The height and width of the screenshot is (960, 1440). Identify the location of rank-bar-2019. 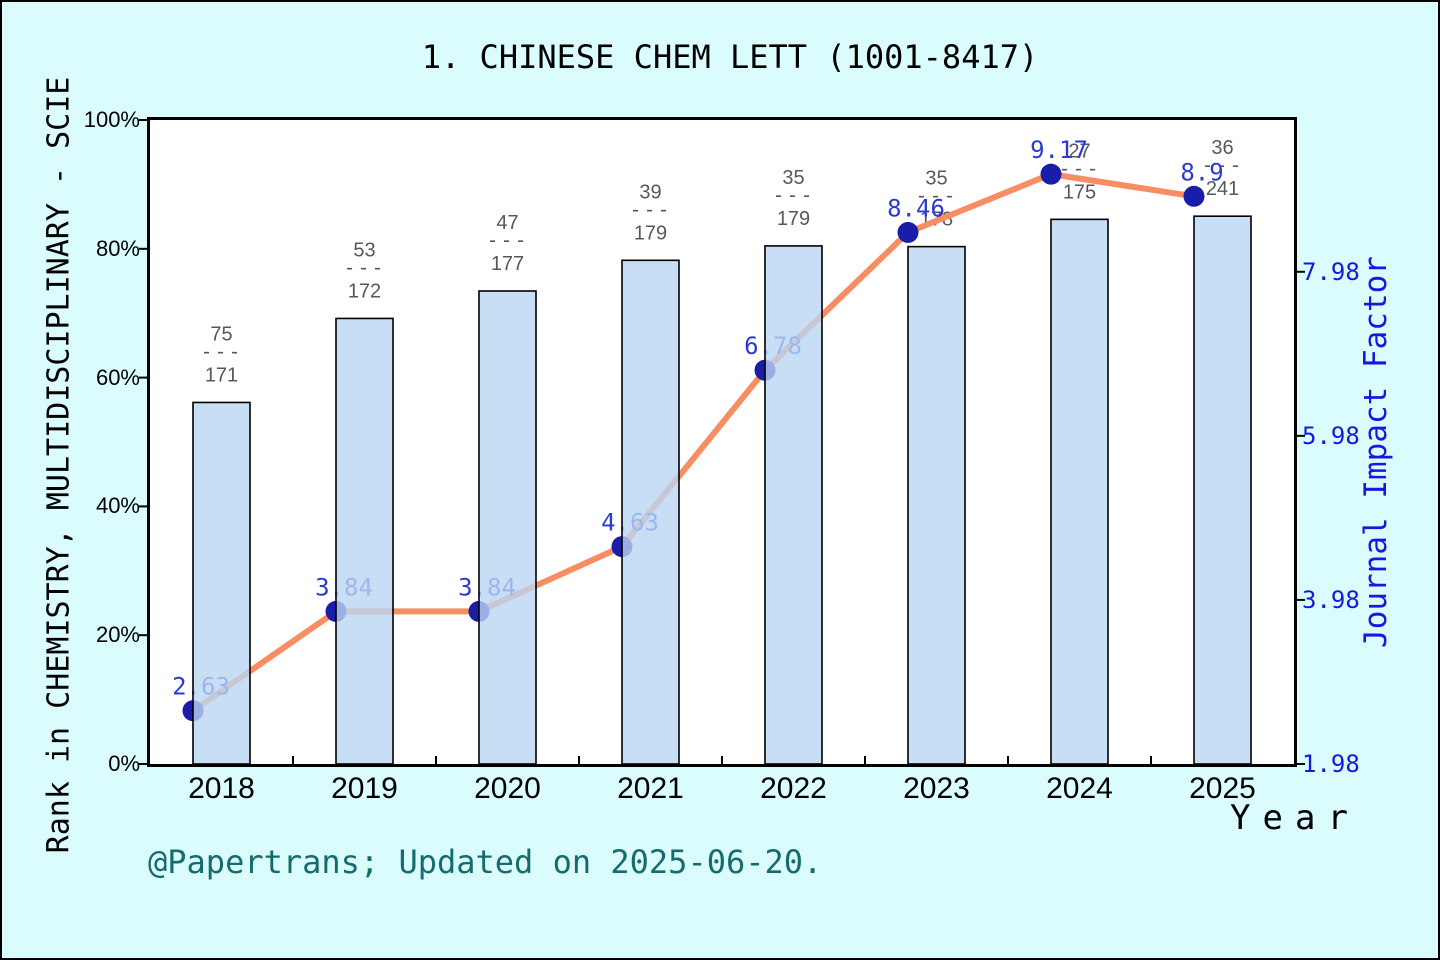
(364, 541).